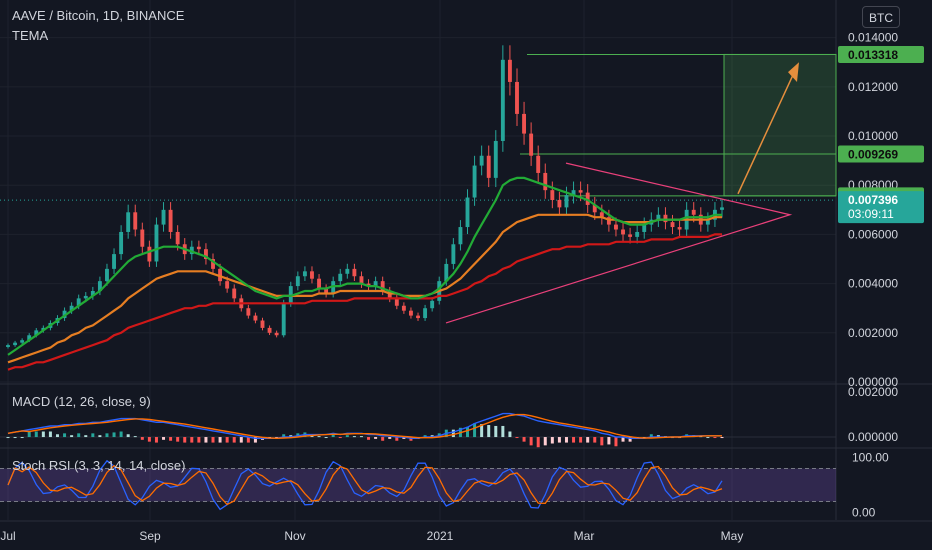 Image resolution: width=932 pixels, height=550 pixels. What do you see at coordinates (466, 531) in the screenshot?
I see `time-axis: Jul Sep Nov 2021 Mar May` at bounding box center [466, 531].